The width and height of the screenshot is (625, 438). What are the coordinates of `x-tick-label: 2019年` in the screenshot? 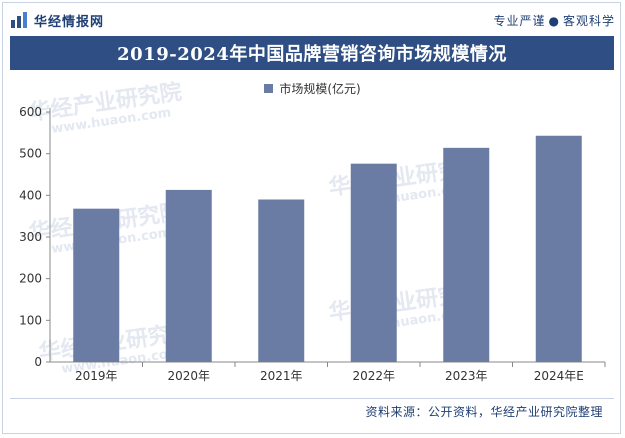 It's located at (96, 376).